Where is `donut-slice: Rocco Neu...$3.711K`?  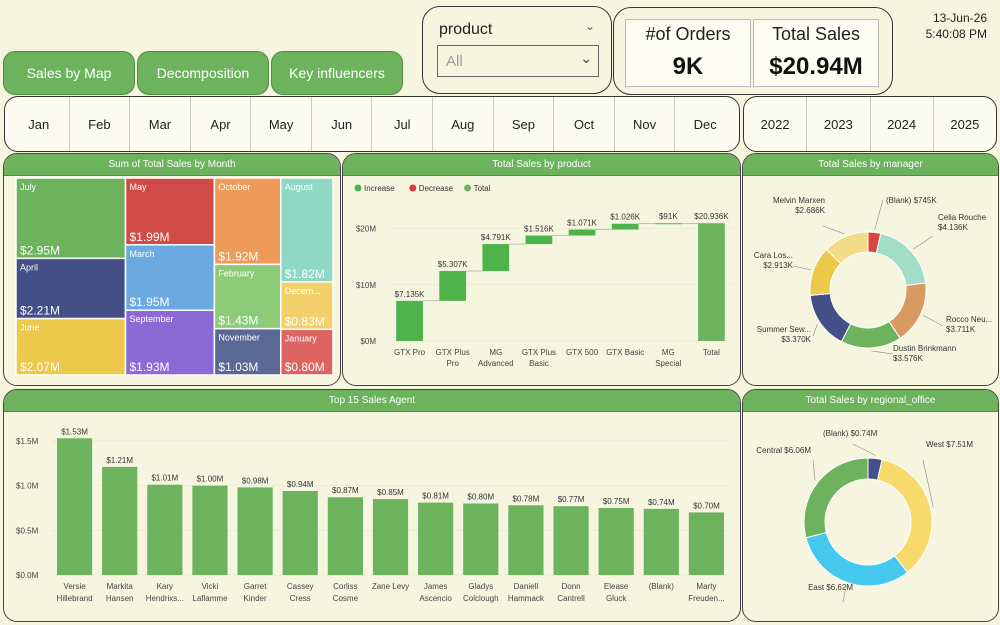
donut-slice: Rocco Neu...$3.711K is located at coordinates (940, 310).